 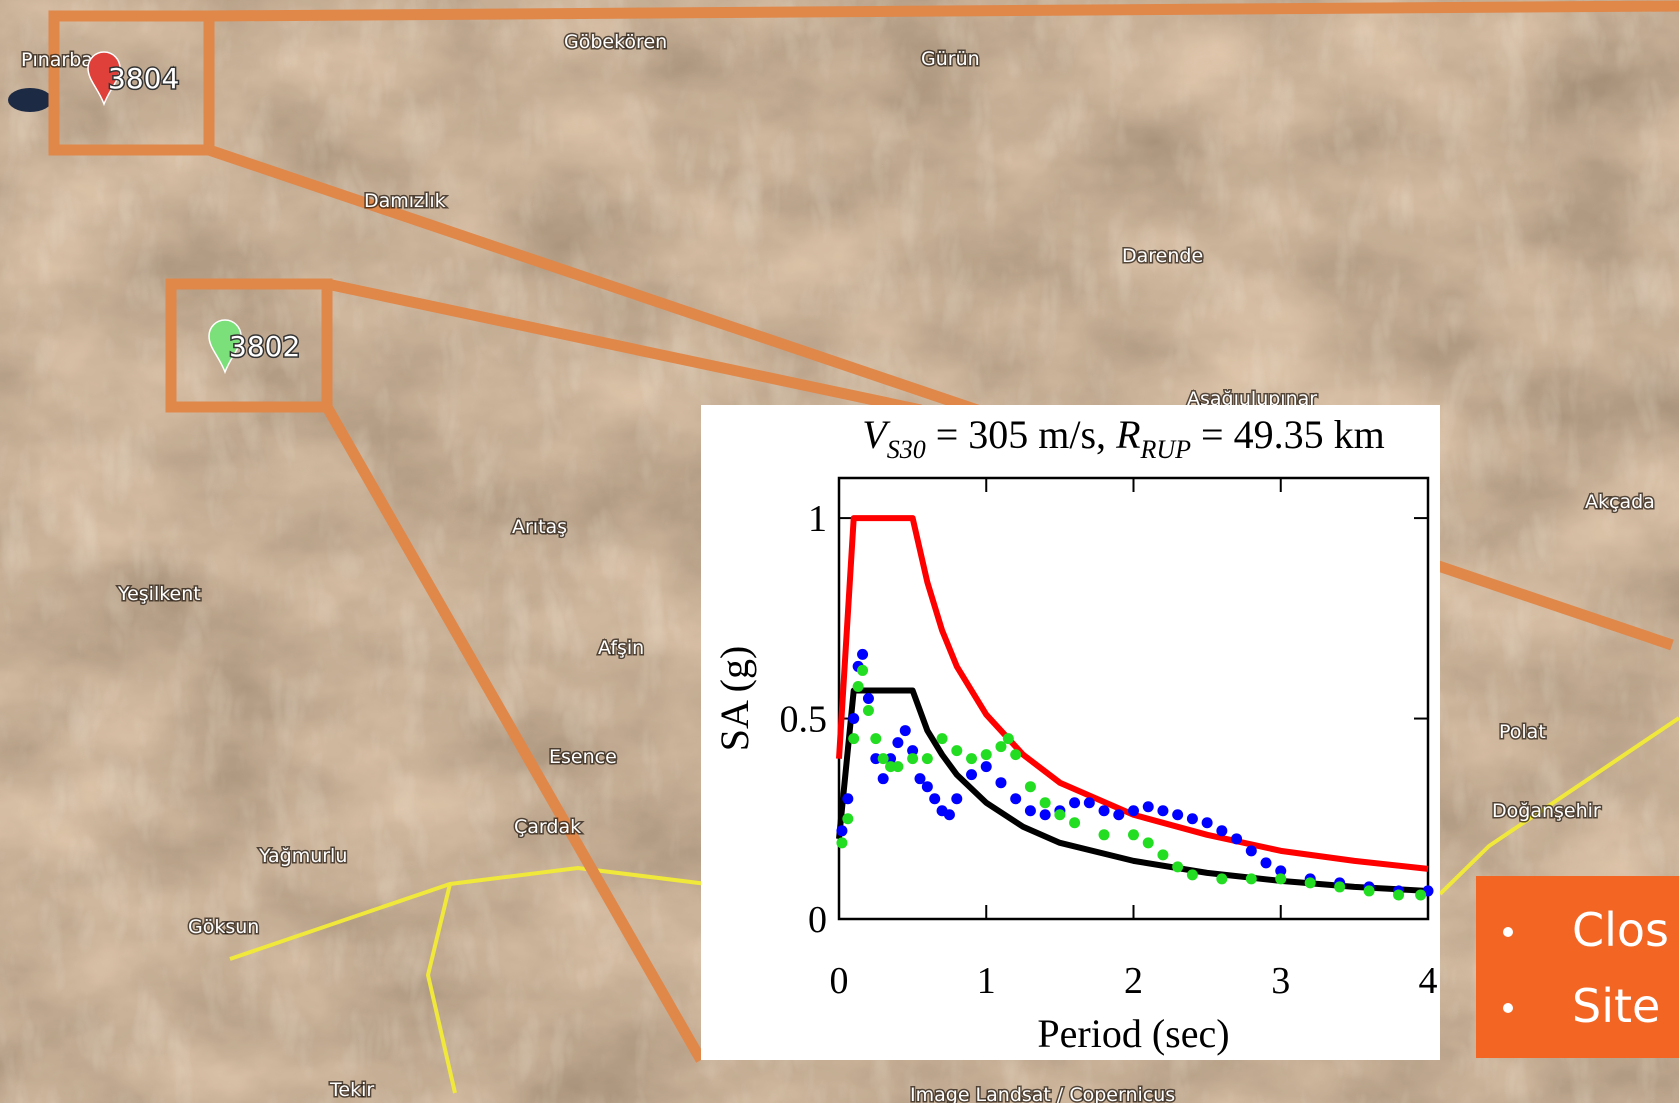 I want to click on spectrum-line, so click(x=1132, y=790).